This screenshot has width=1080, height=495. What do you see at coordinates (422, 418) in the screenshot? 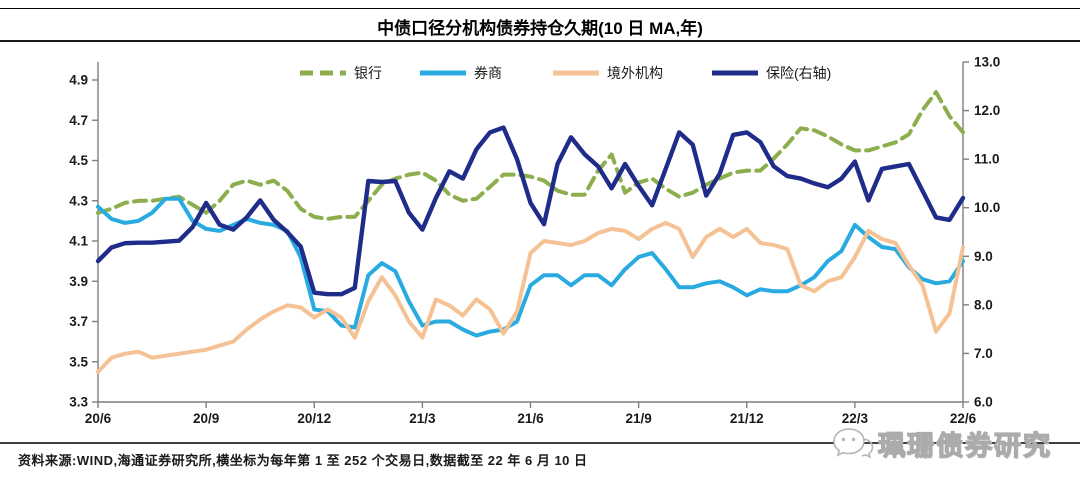
I see `x-tick-label: 21/3` at bounding box center [422, 418].